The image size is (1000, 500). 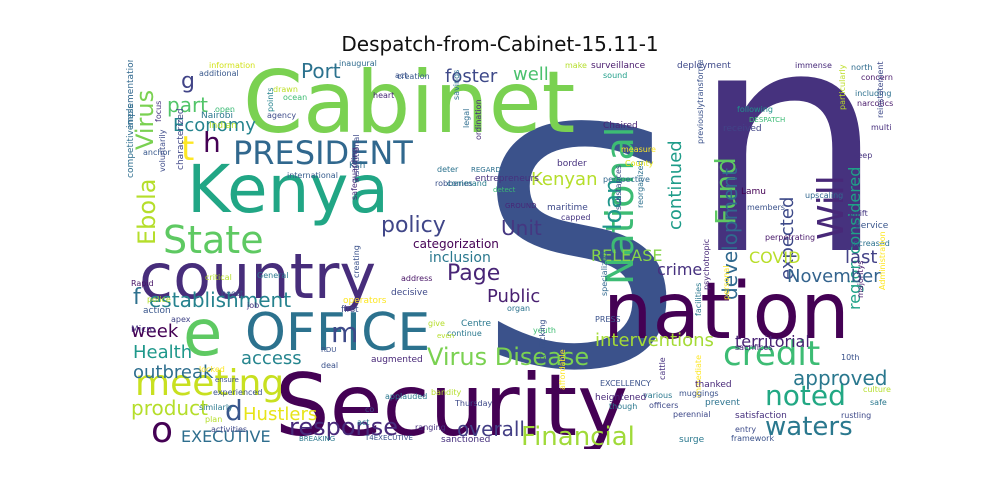 I want to click on word-cloud-word: immediate, so click(x=698, y=376).